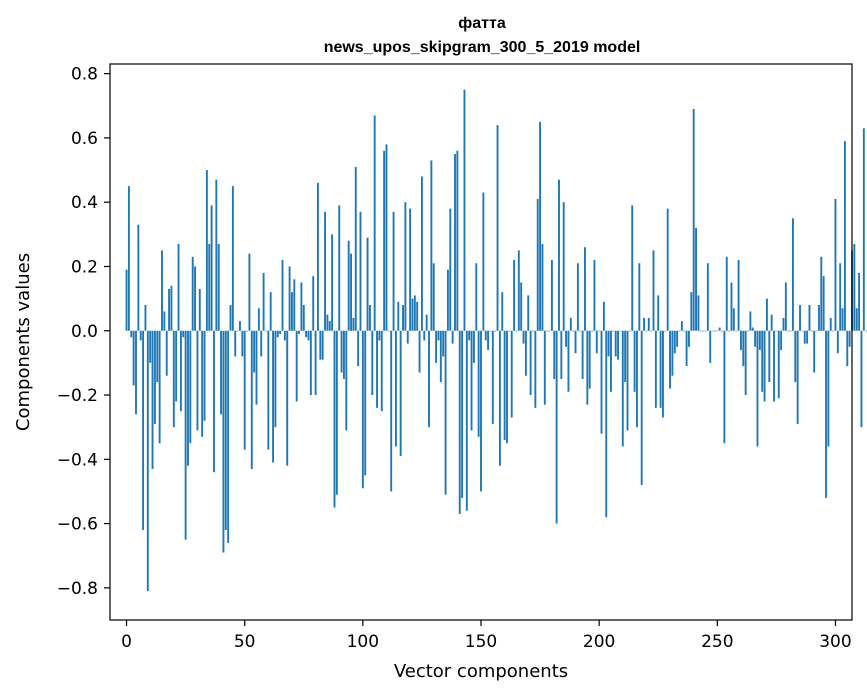 The image size is (867, 700). Describe the element at coordinates (481, 642) in the screenshot. I see `x-tick-label: 150` at that location.